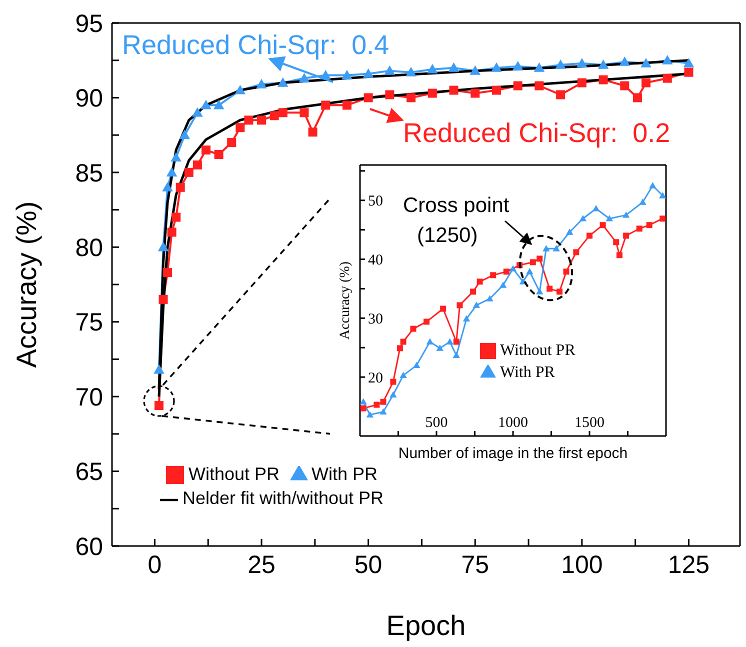  Describe the element at coordinates (456, 205) in the screenshot. I see `annotation: Cross point` at that location.